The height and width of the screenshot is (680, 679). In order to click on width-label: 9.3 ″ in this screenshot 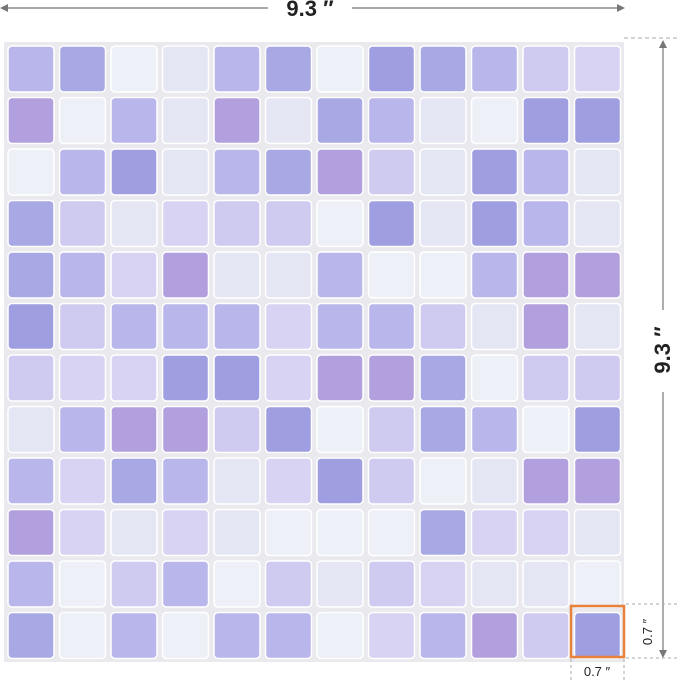, I will do `click(310, 10)`.